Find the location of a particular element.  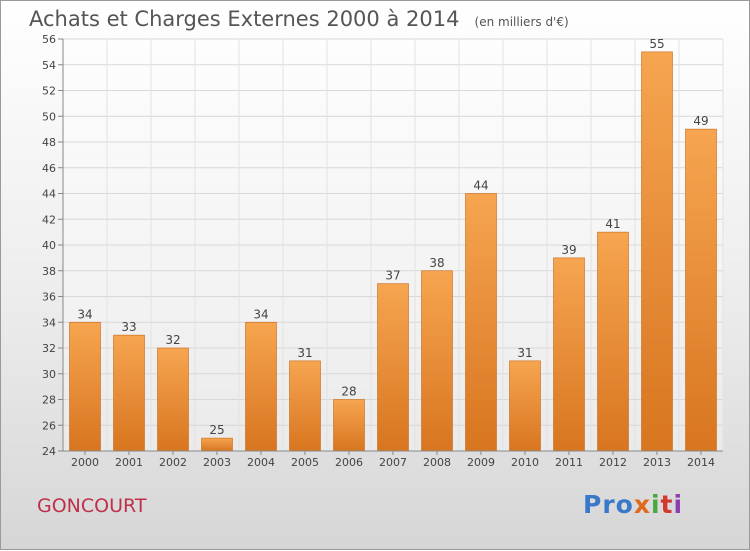

bar-2000 is located at coordinates (85, 386).